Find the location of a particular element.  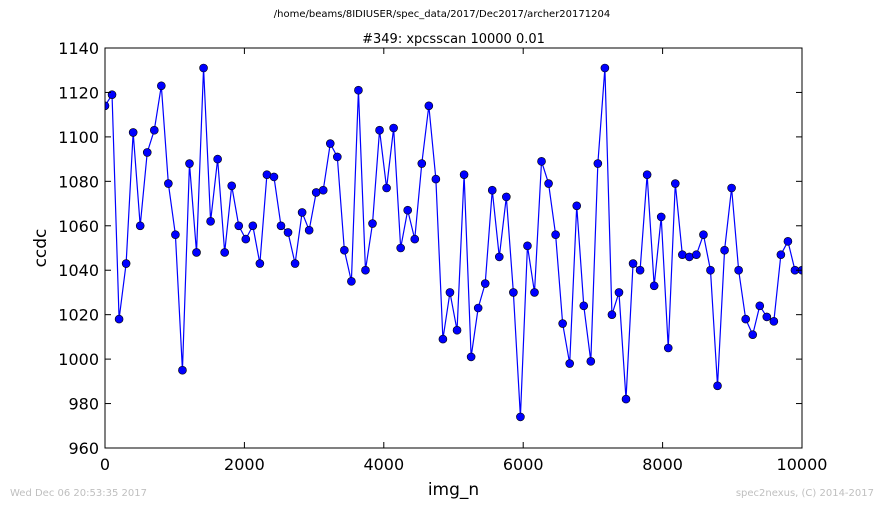

y-tick-label: 1020 is located at coordinates (78, 315).